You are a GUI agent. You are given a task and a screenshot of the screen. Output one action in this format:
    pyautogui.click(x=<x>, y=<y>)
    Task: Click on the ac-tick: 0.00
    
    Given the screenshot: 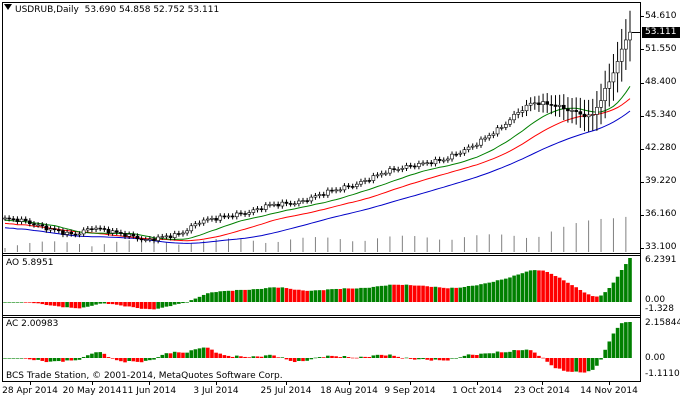 What is the action you would take?
    pyautogui.click(x=655, y=358)
    